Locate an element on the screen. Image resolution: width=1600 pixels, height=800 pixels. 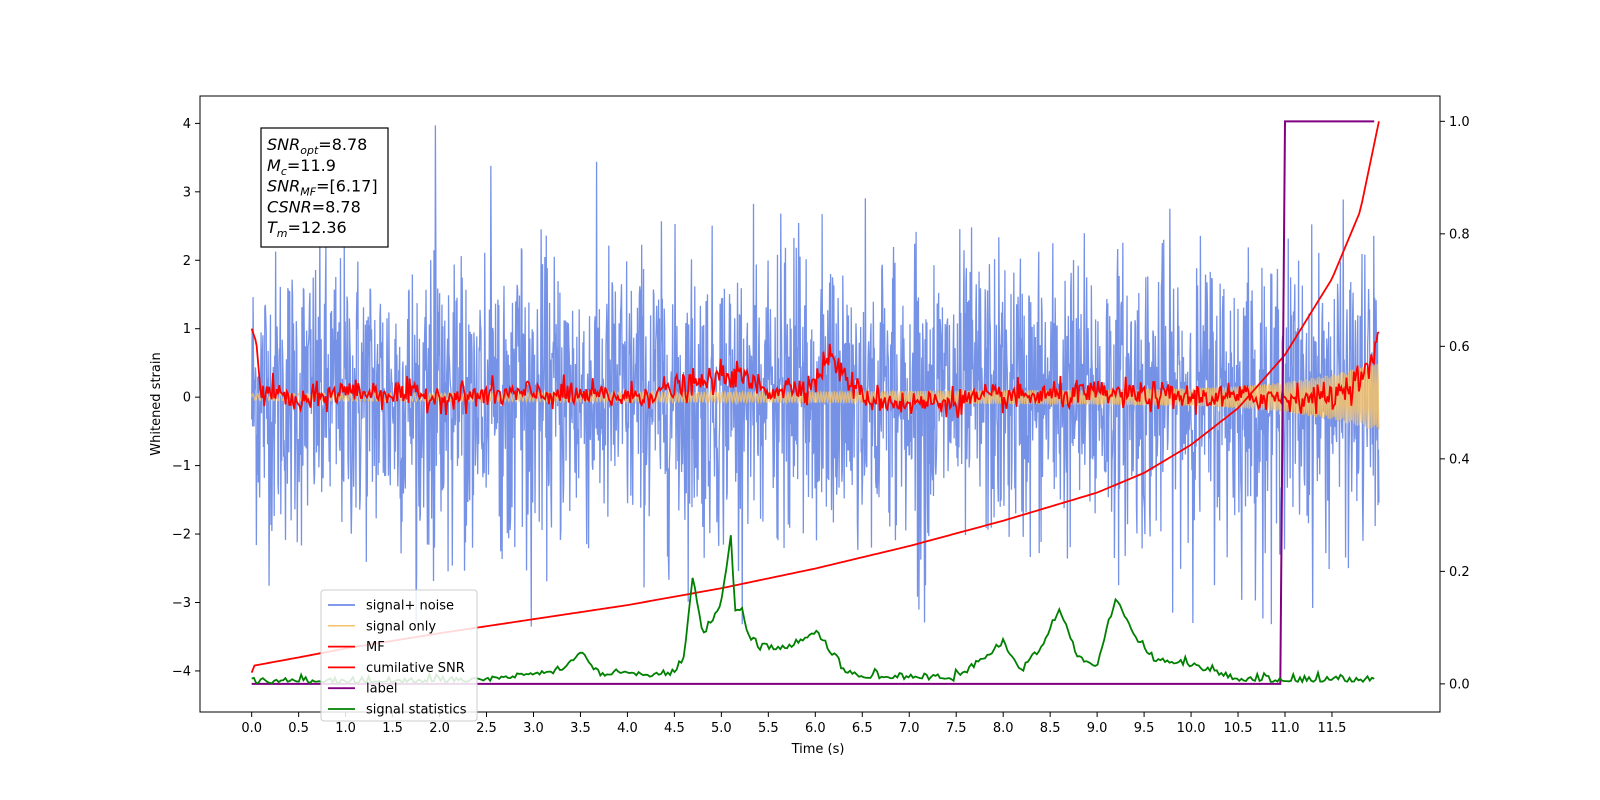
y-tick-label: 0 is located at coordinates (187, 398).